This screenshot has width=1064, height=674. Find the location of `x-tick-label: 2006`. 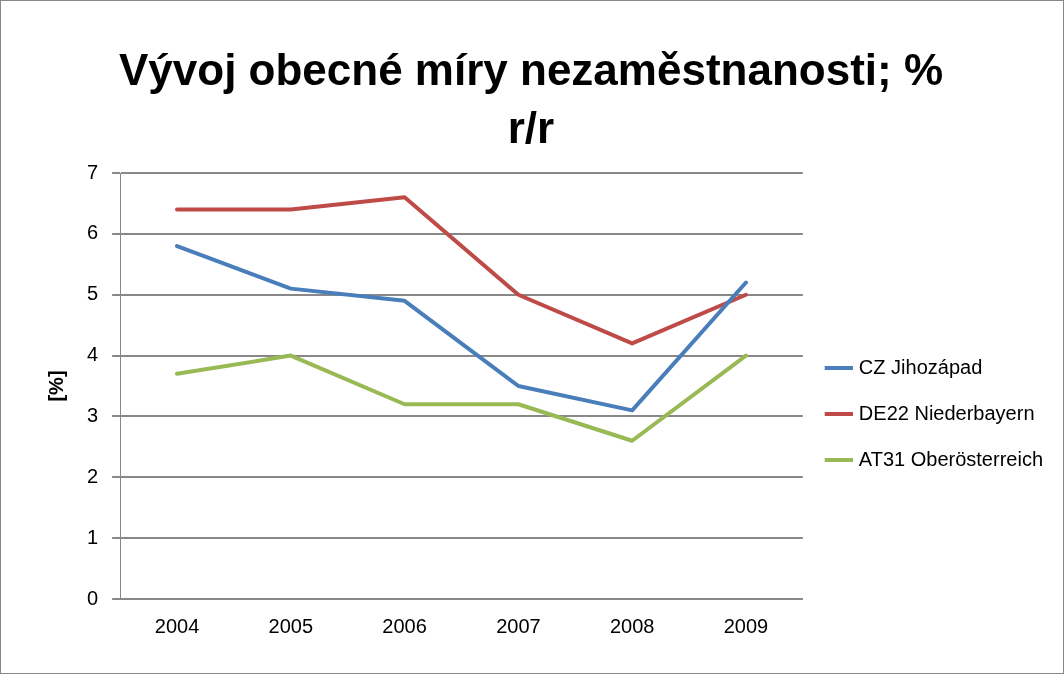

x-tick-label: 2006 is located at coordinates (404, 625).